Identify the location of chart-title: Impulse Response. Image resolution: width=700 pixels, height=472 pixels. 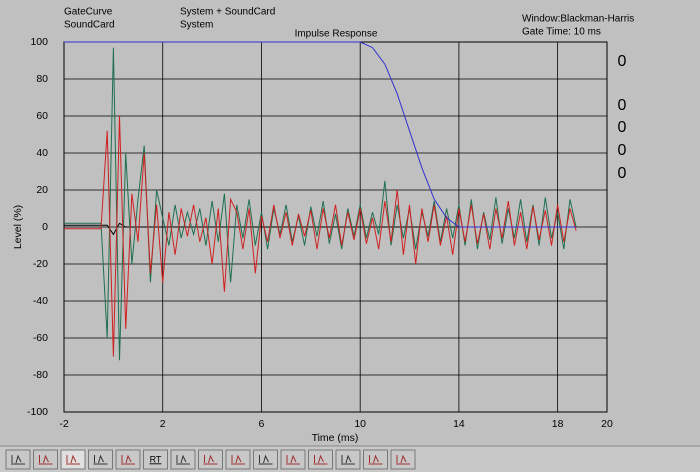
(336, 34).